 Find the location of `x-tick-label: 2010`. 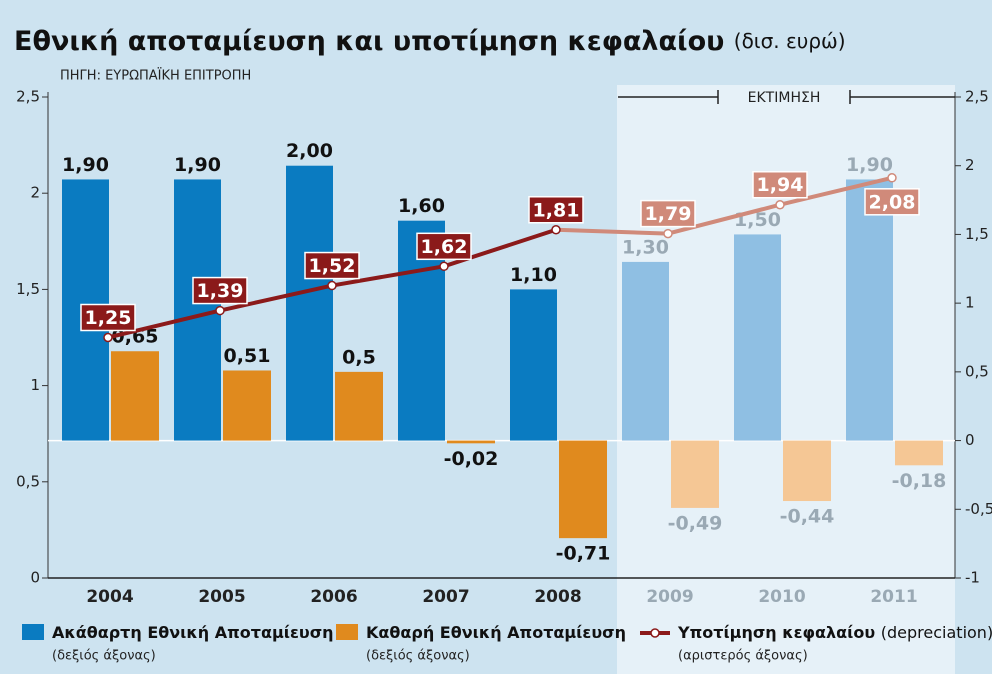

x-tick-label: 2010 is located at coordinates (781, 597).